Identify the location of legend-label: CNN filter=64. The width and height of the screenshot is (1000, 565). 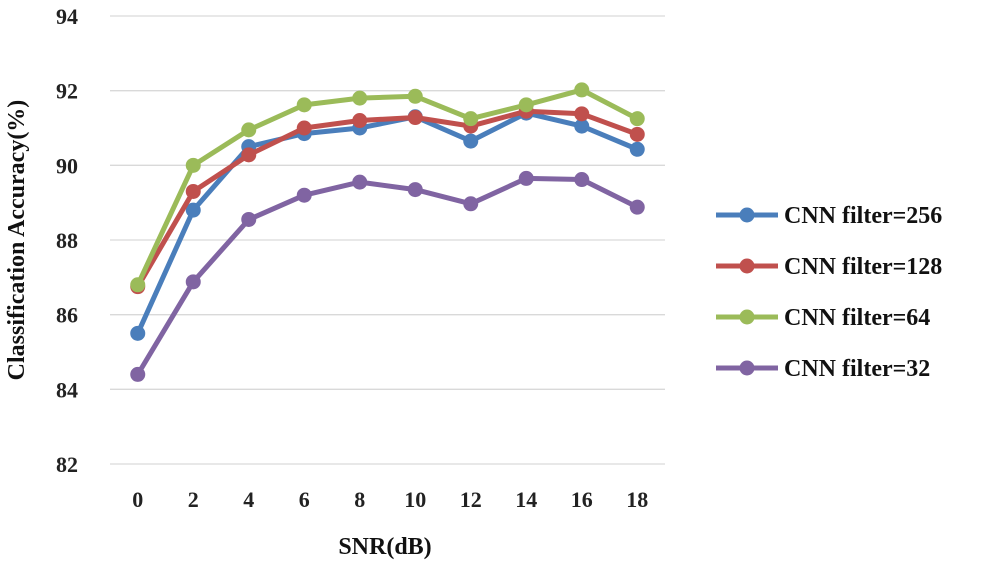
(857, 318).